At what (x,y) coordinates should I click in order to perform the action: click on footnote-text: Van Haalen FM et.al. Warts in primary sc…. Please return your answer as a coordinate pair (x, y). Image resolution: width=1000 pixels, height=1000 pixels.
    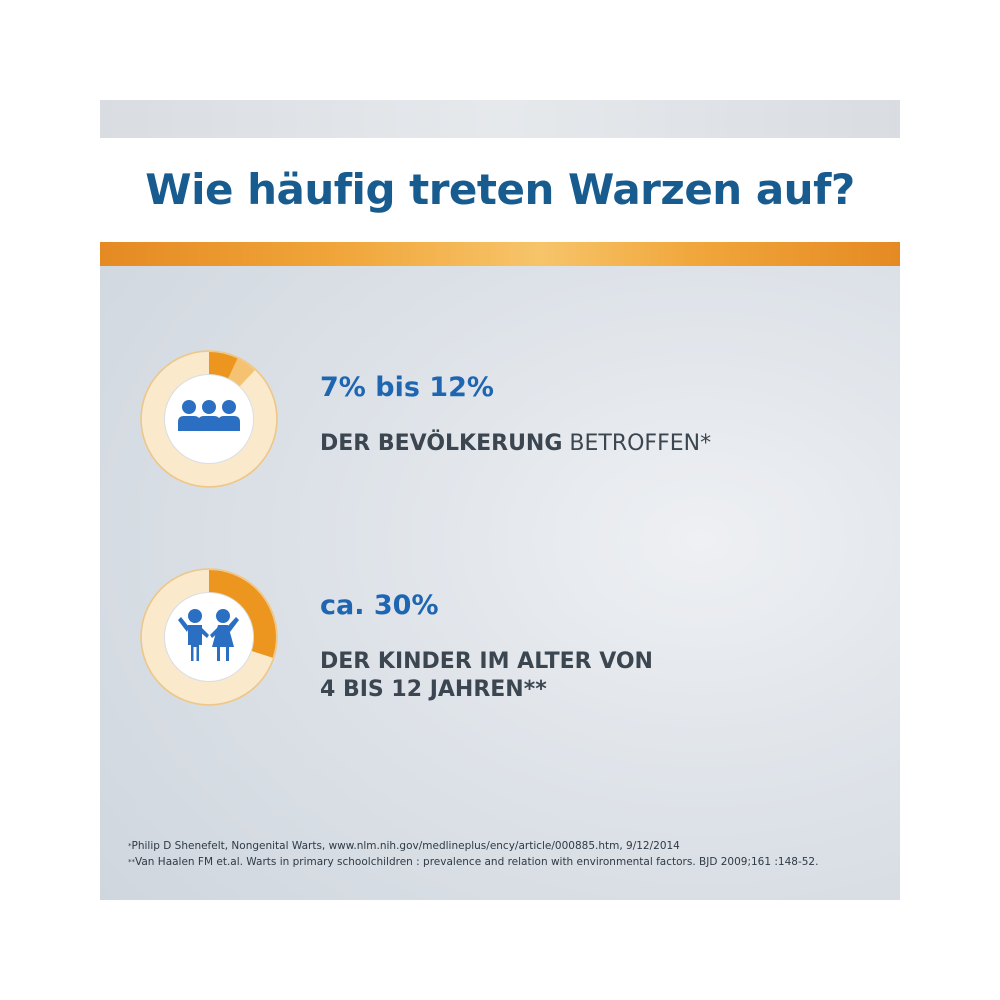
    Looking at the image, I should click on (477, 862).